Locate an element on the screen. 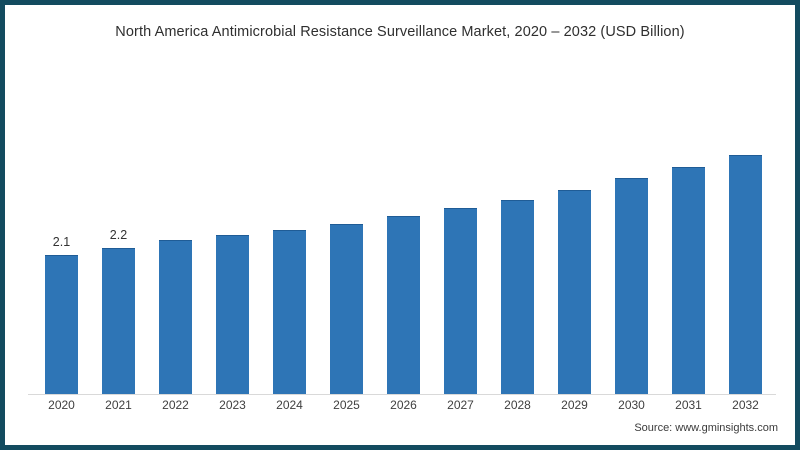  bar-2028 is located at coordinates (517, 297).